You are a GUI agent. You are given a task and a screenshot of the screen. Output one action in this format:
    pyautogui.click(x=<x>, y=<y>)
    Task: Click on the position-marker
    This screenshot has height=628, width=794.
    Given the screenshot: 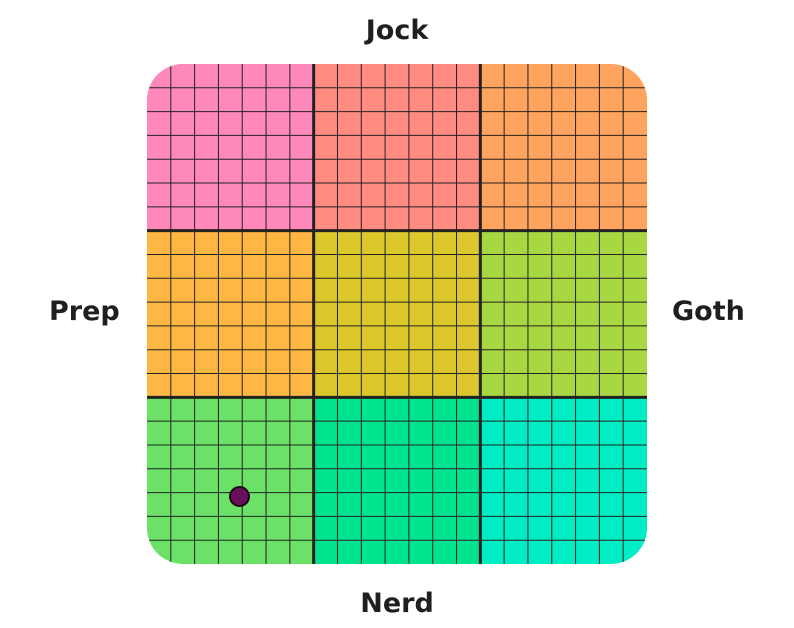 What is the action you would take?
    pyautogui.click(x=239, y=496)
    